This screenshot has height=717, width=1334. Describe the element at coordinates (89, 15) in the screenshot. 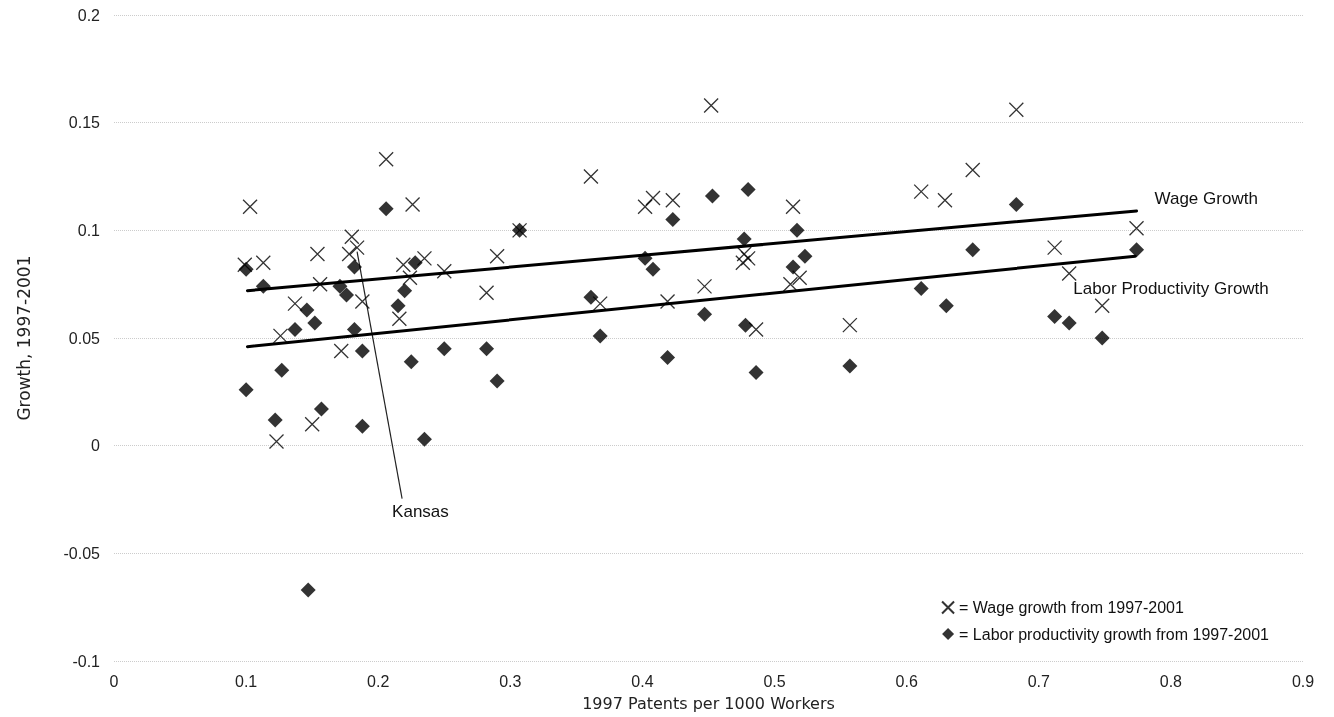

I see `y-tick-label: 0.2` at that location.